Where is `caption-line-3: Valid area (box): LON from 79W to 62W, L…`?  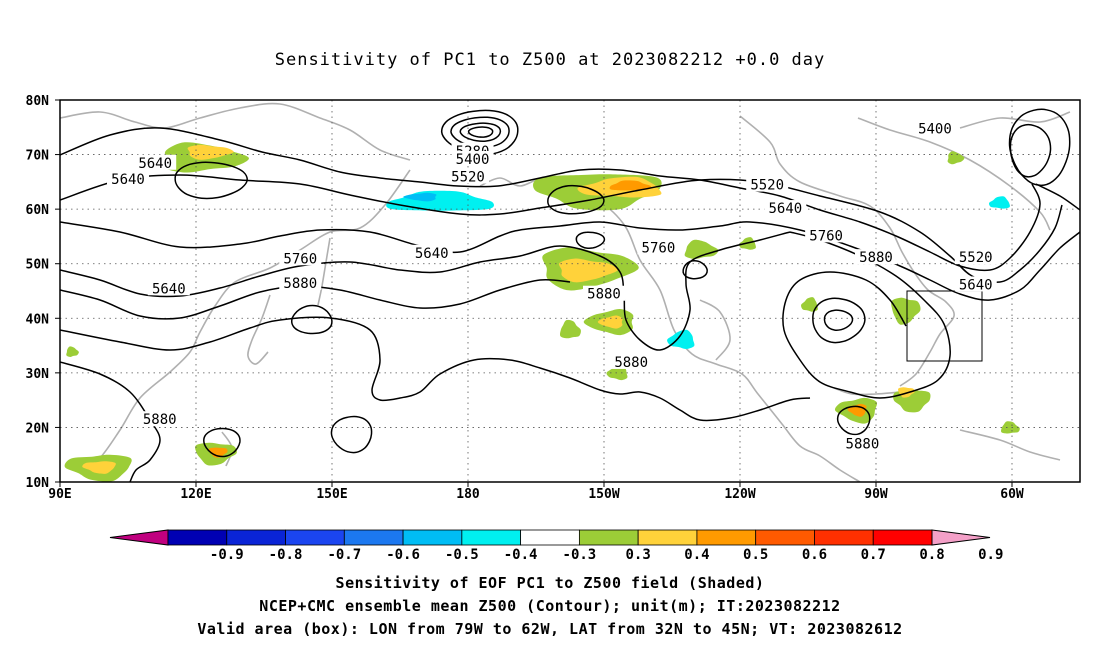 caption-line-3: Valid area (box): LON from 79W to 62W, L… is located at coordinates (550, 629).